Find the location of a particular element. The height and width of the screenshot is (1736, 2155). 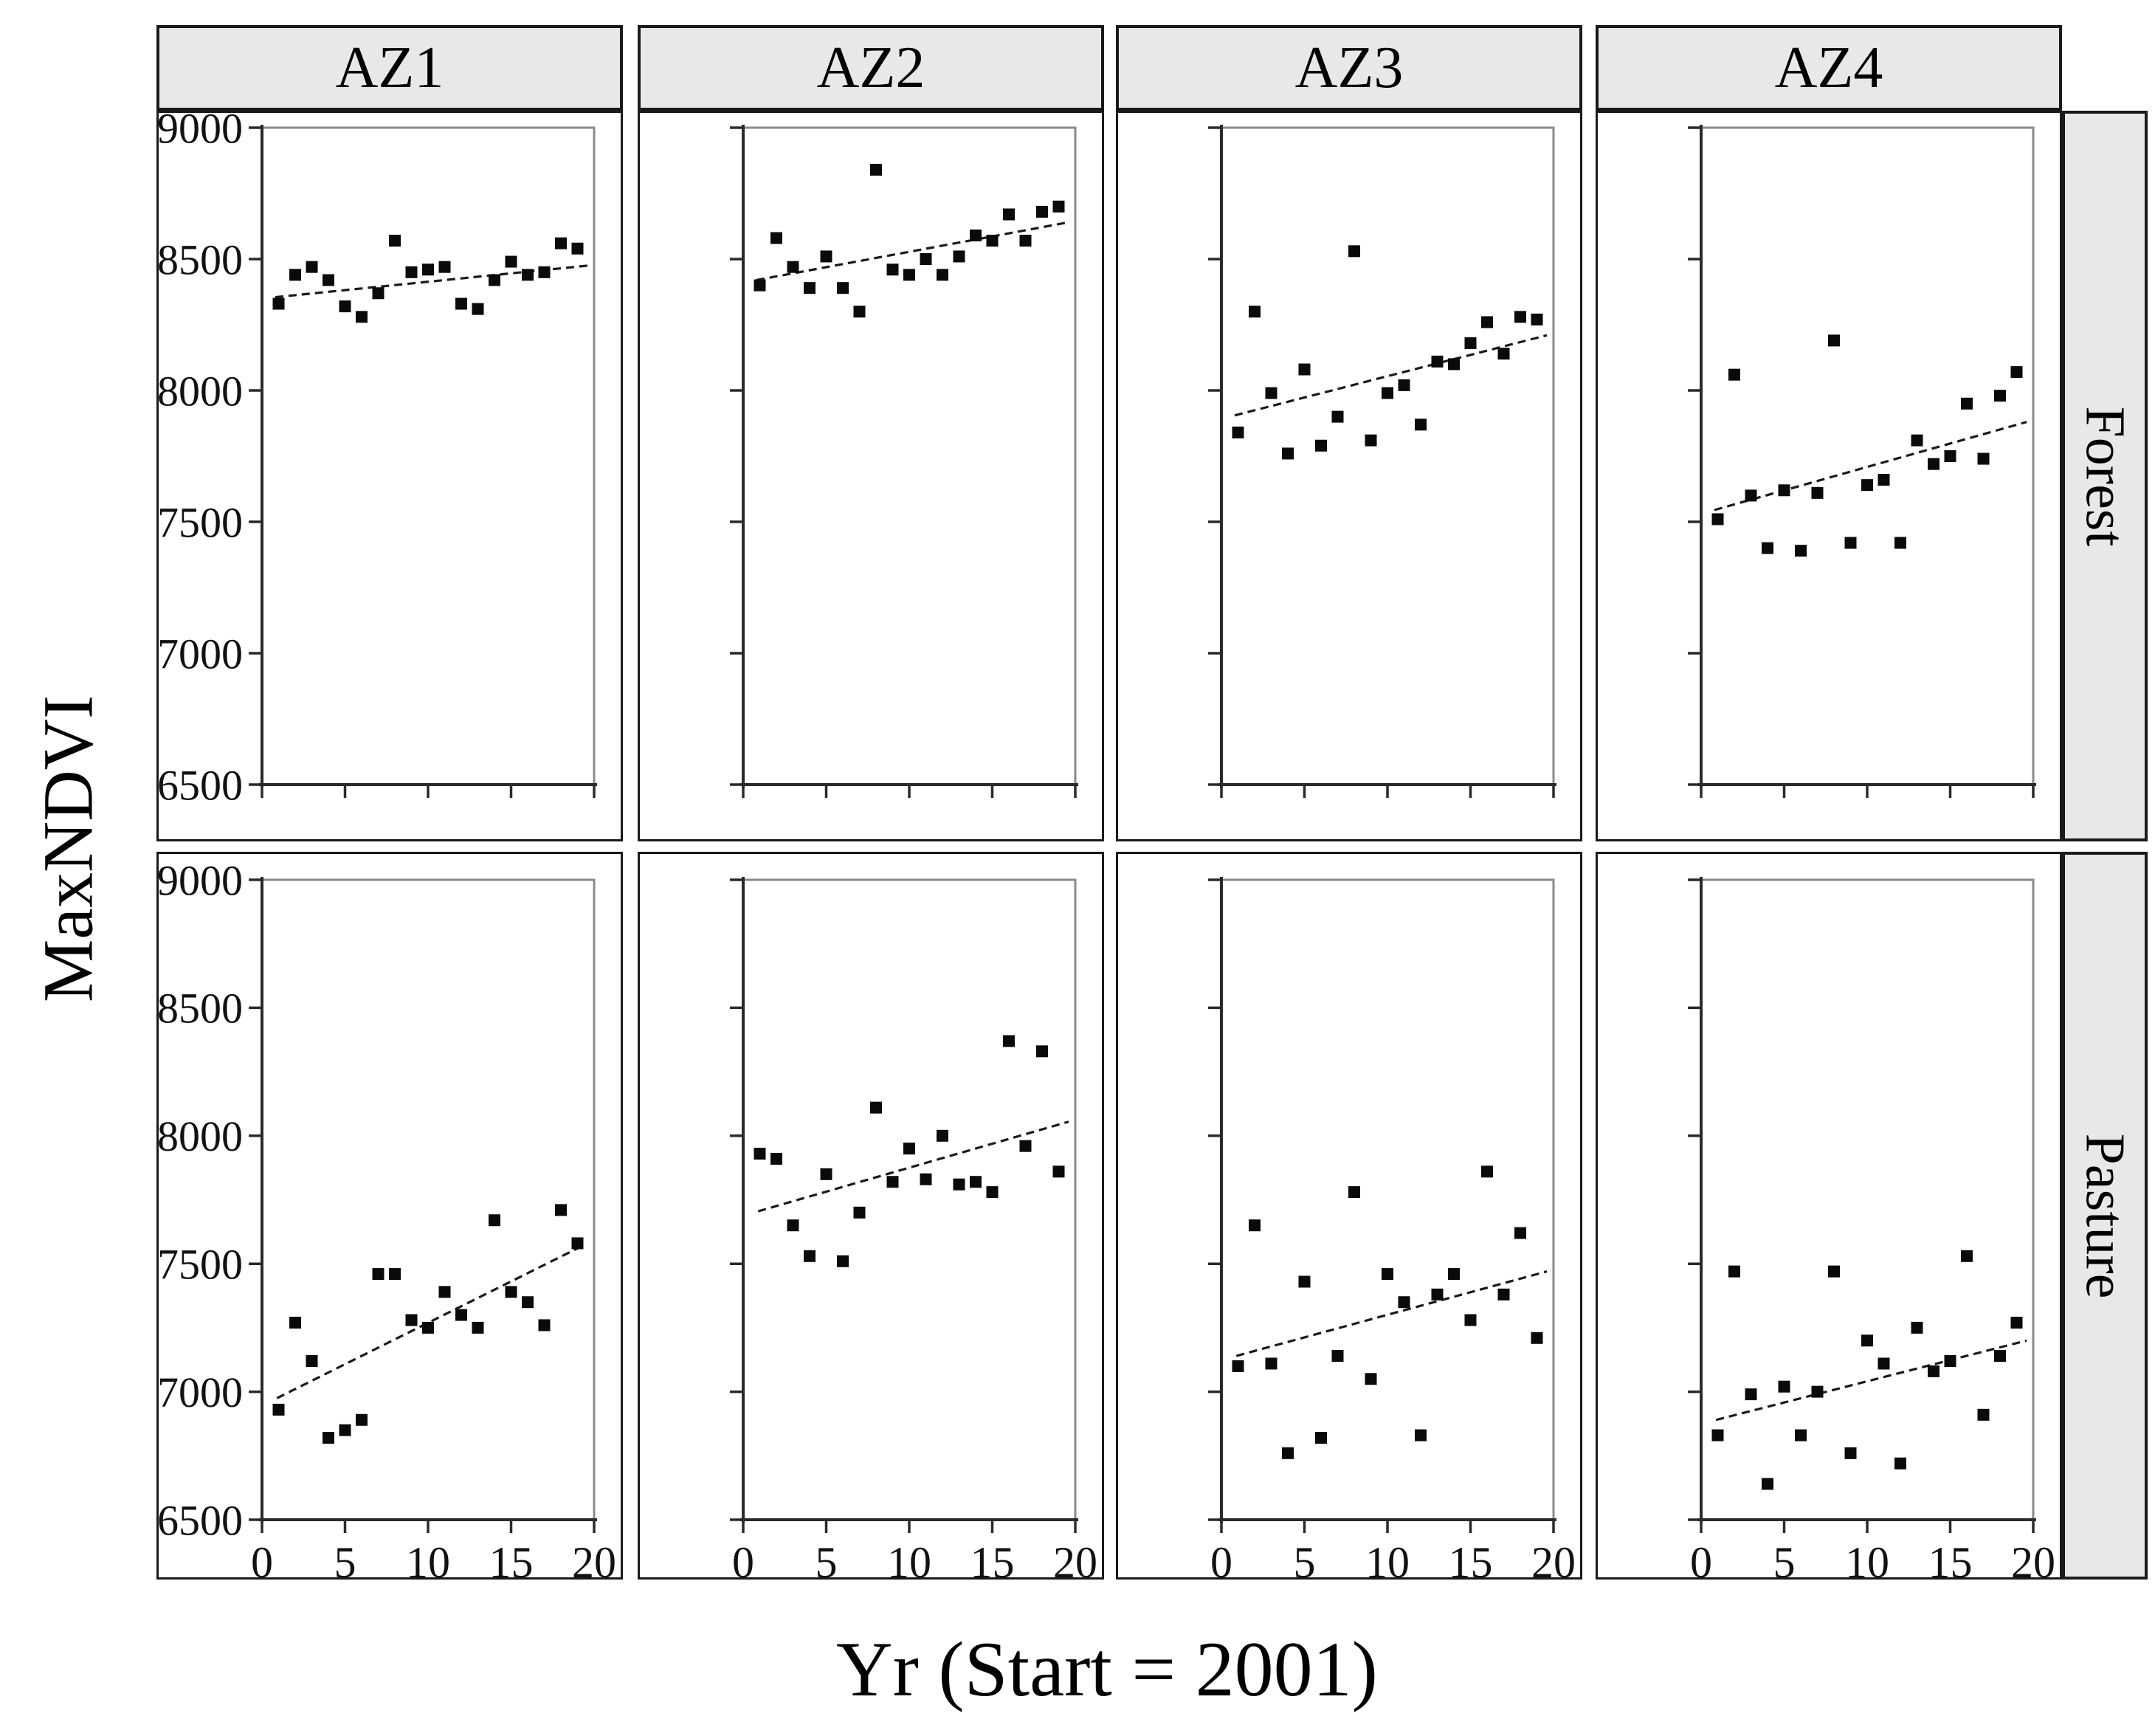

panel-forest-az2 is located at coordinates (871, 476).